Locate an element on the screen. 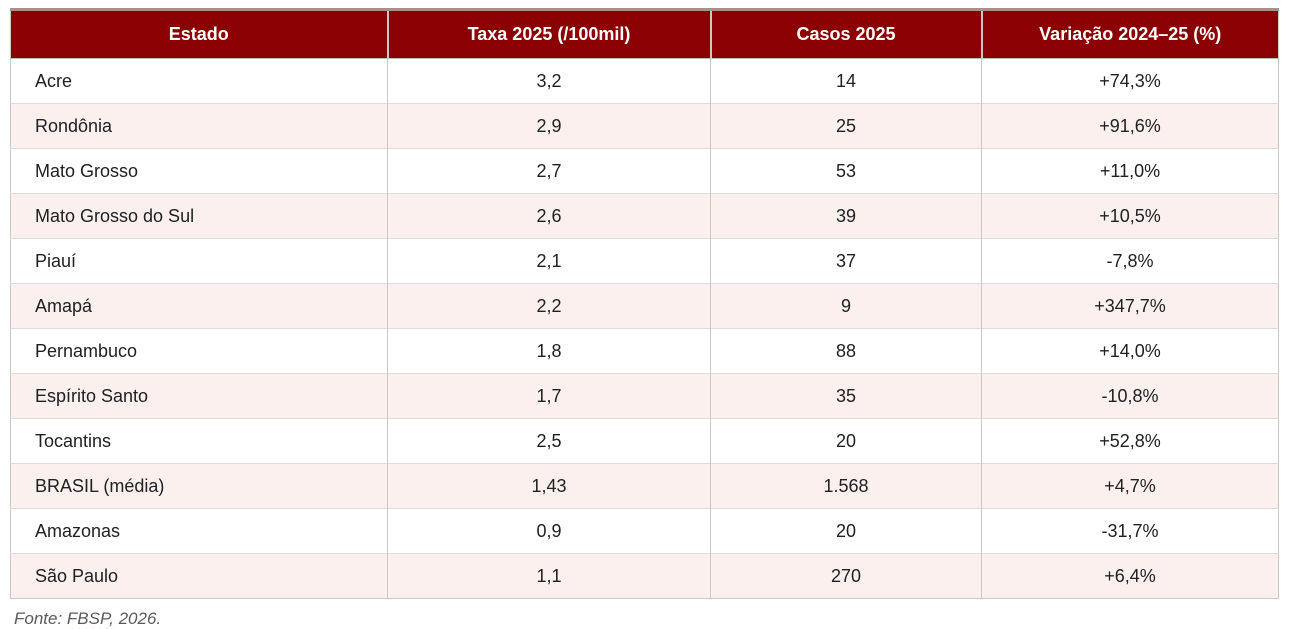  table-cell: +10,5% is located at coordinates (1130, 216).